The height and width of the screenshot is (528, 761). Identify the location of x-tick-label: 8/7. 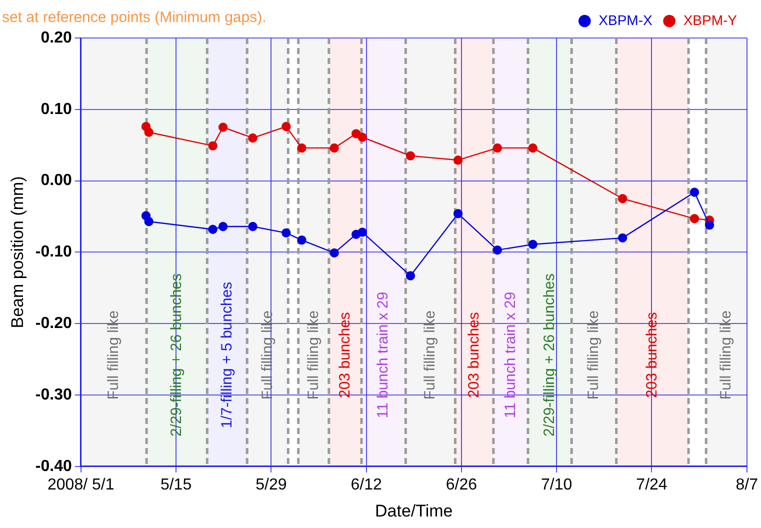
(747, 485).